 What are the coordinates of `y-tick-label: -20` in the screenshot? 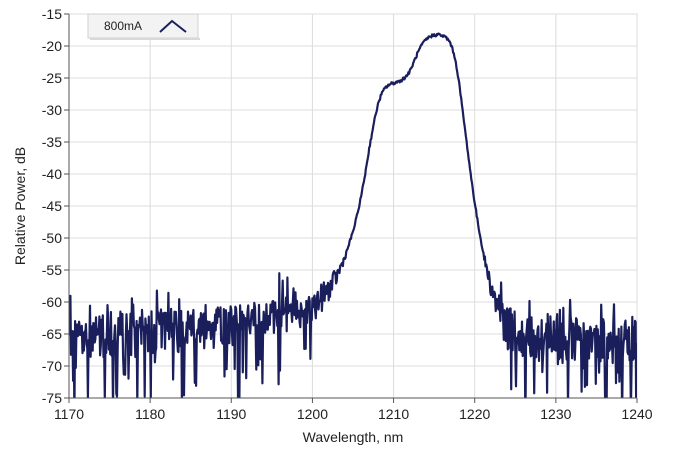 It's located at (52, 46).